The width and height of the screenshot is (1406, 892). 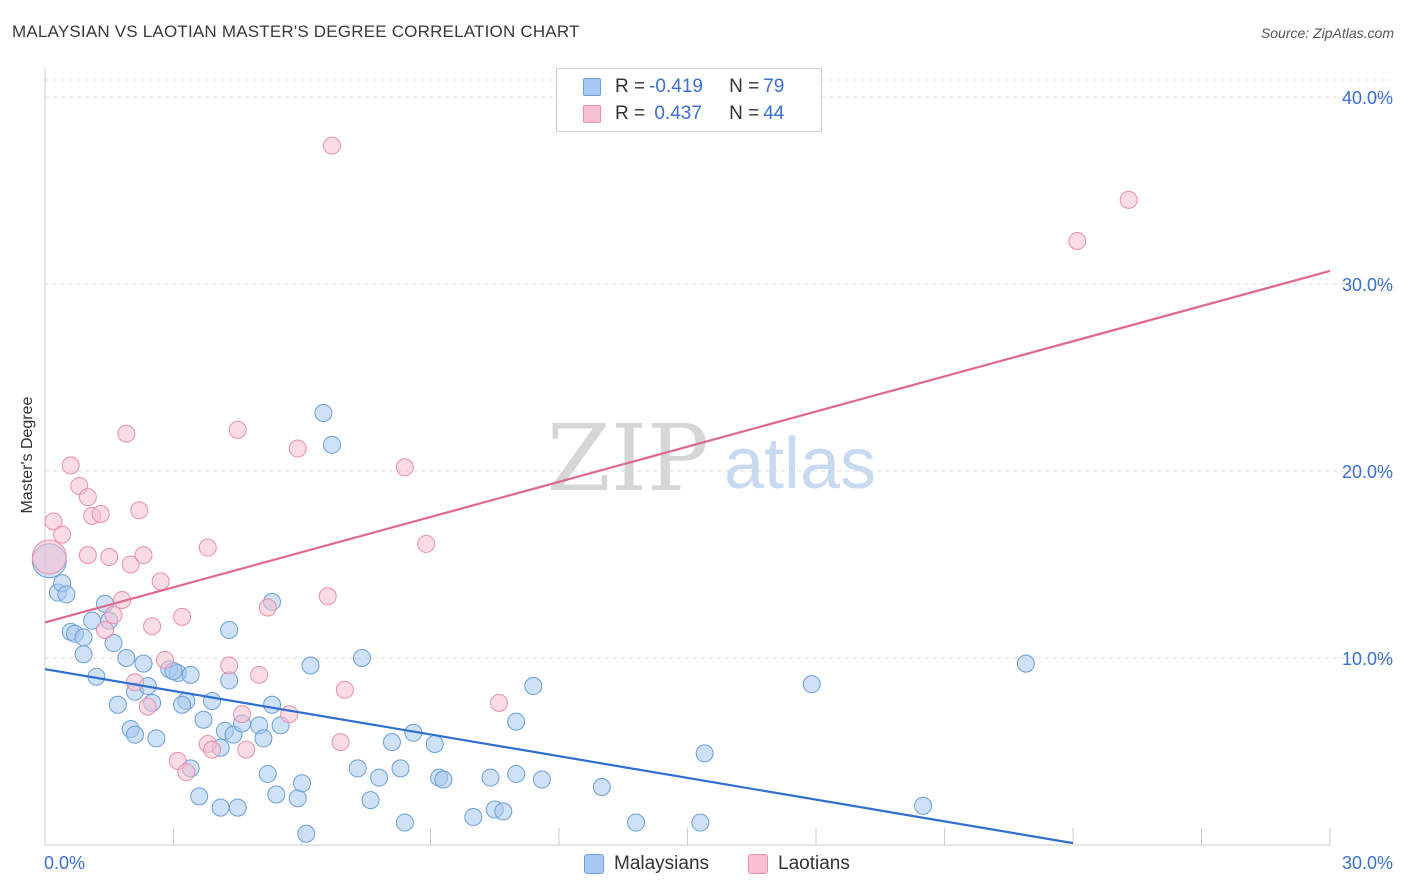 What do you see at coordinates (711, 458) in the screenshot?
I see `watermark: ZIP atlas` at bounding box center [711, 458].